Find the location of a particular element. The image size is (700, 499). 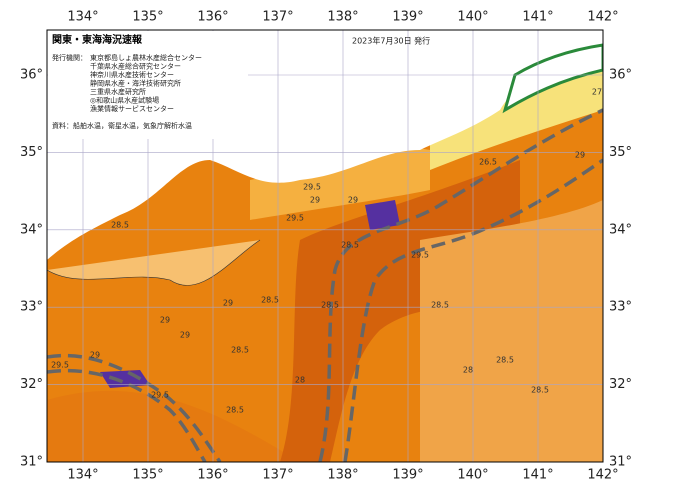

issuer: 漁業情報サービスセンター is located at coordinates (132, 108).